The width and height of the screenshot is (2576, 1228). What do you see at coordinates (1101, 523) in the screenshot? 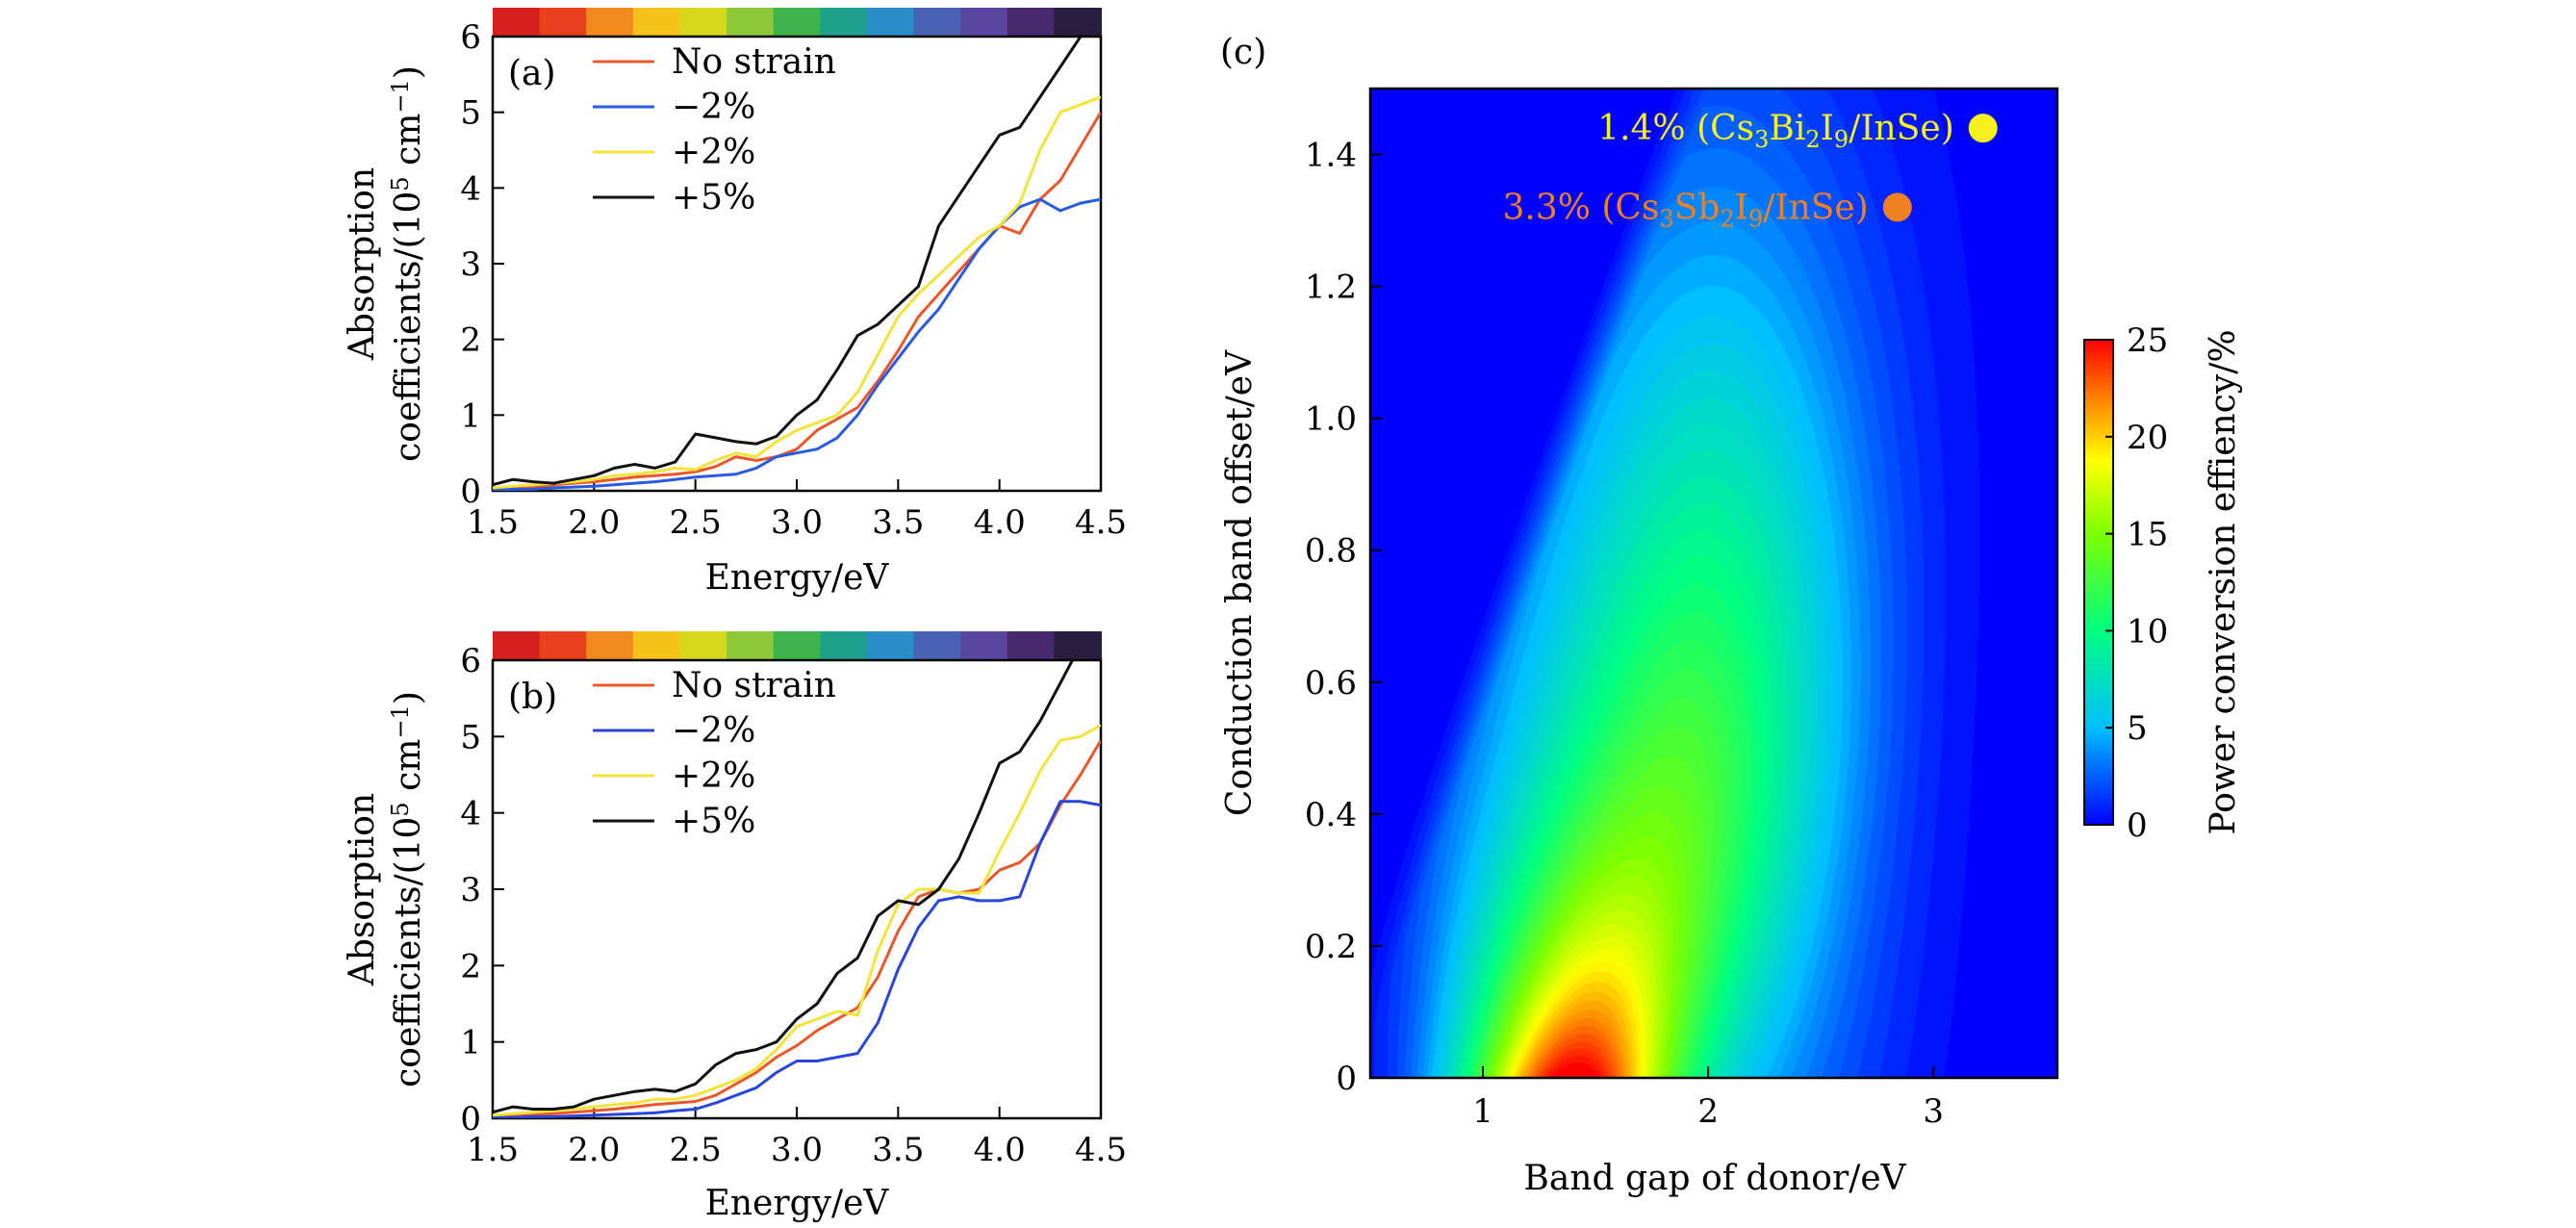
I see `x-tick-label: 4.5` at bounding box center [1101, 523].